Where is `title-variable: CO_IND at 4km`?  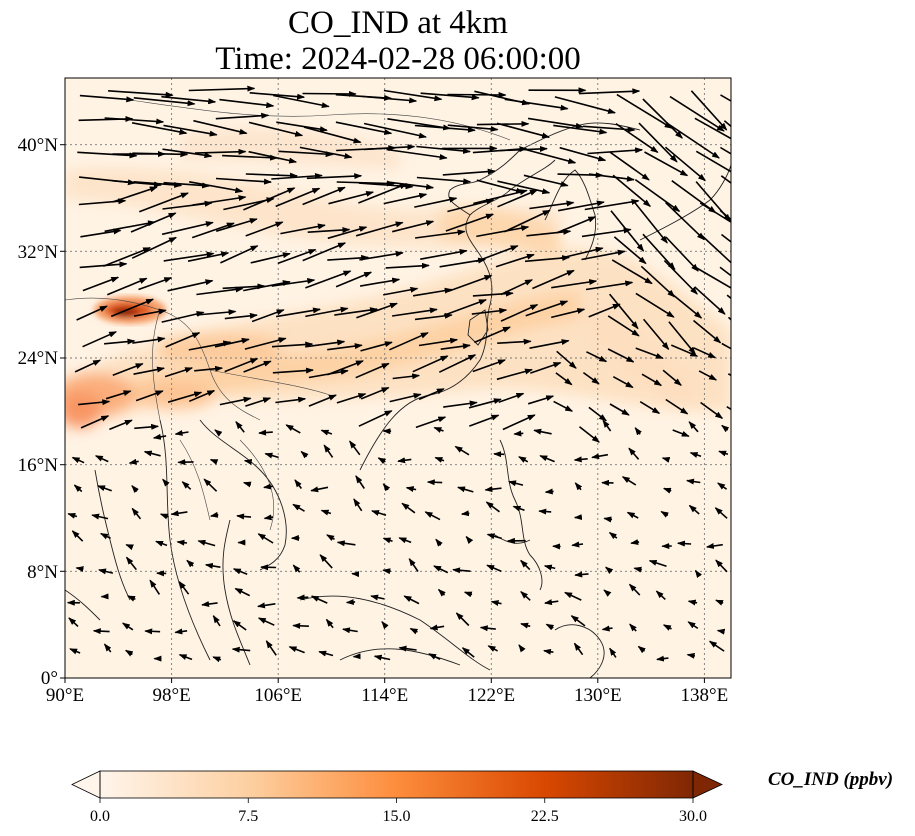
title-variable: CO_IND at 4km is located at coordinates (398, 23).